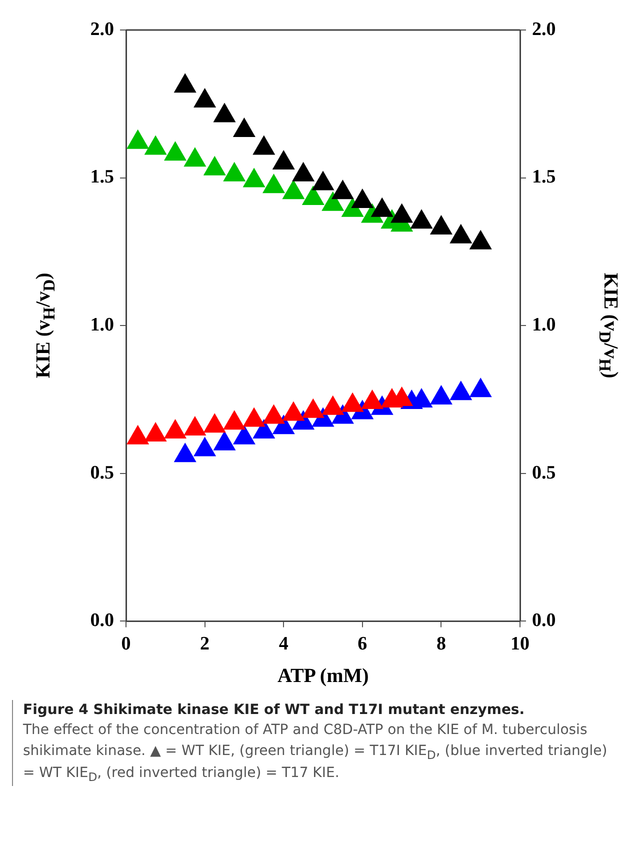  What do you see at coordinates (126, 644) in the screenshot?
I see `x-tick-label: 0` at bounding box center [126, 644].